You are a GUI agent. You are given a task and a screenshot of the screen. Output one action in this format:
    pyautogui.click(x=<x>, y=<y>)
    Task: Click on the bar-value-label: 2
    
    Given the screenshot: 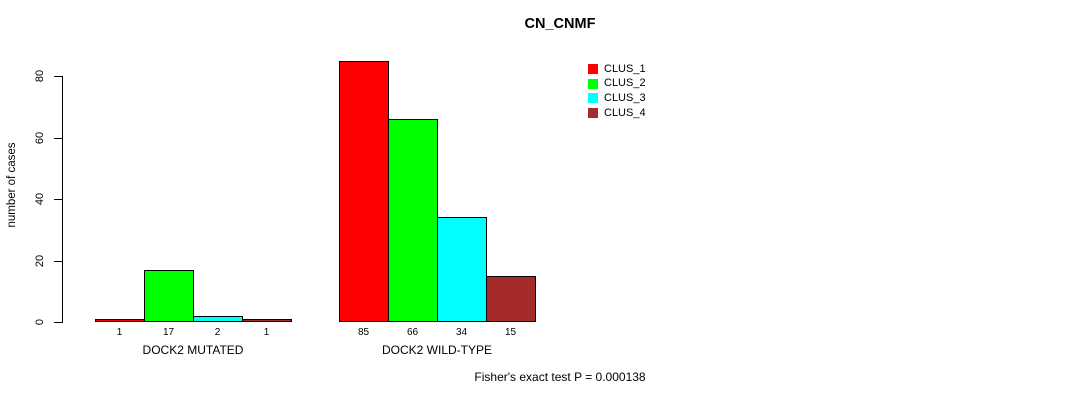 What is the action you would take?
    pyautogui.click(x=217, y=332)
    